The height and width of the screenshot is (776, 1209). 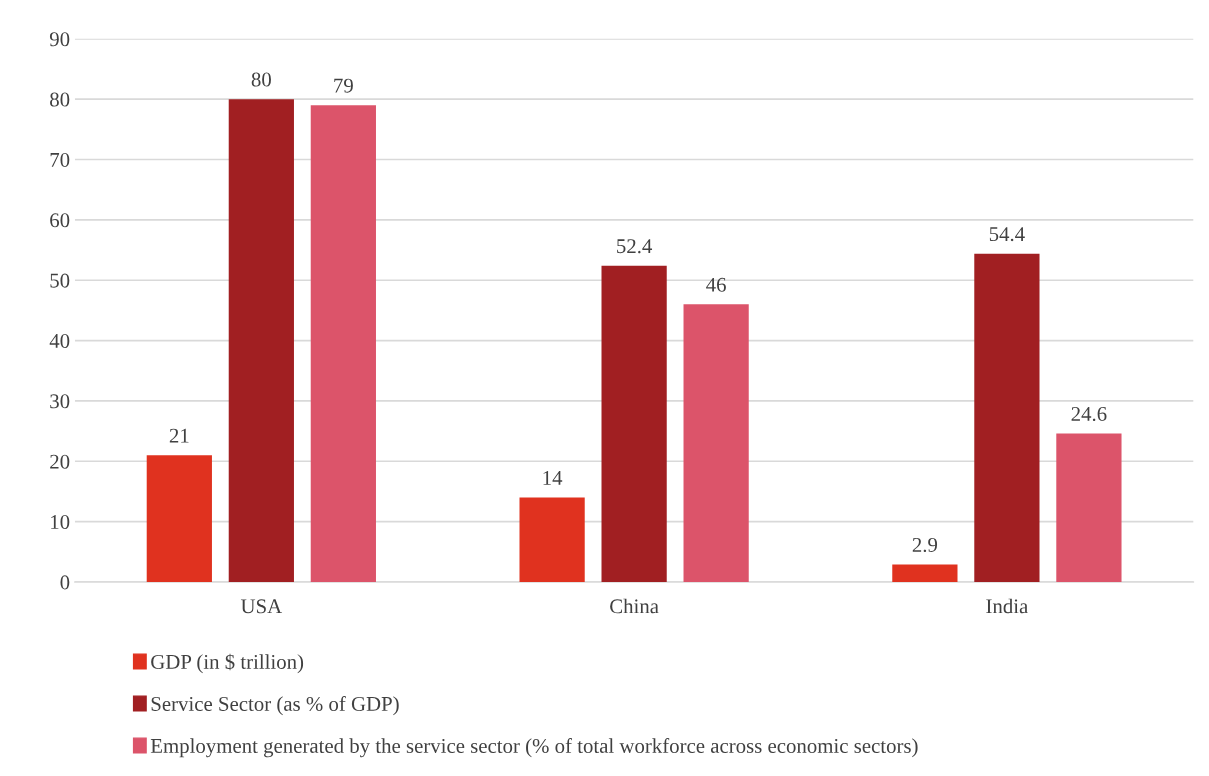 What do you see at coordinates (1007, 606) in the screenshot?
I see `x-tick-label: India` at bounding box center [1007, 606].